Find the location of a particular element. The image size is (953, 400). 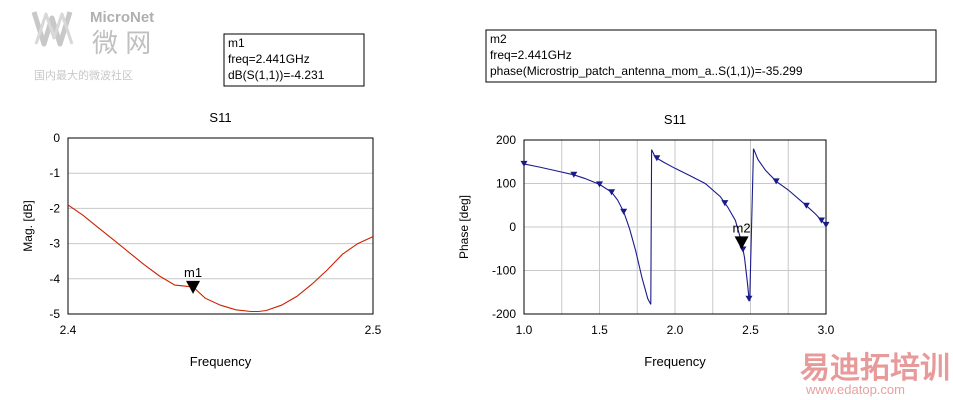

y-tick-label: -4 is located at coordinates (54, 279).